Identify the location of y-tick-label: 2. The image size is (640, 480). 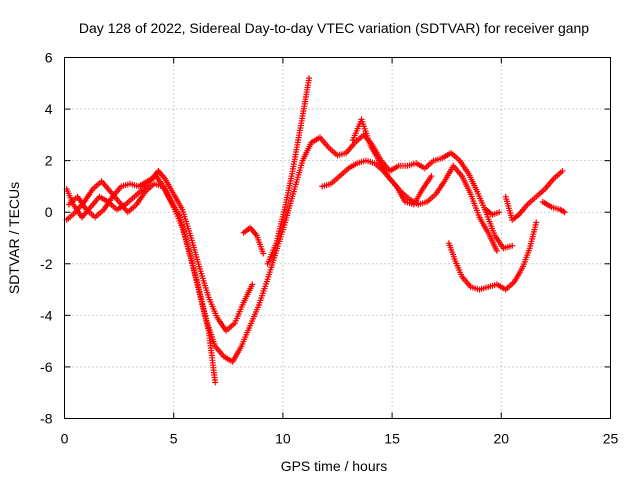
(49, 161).